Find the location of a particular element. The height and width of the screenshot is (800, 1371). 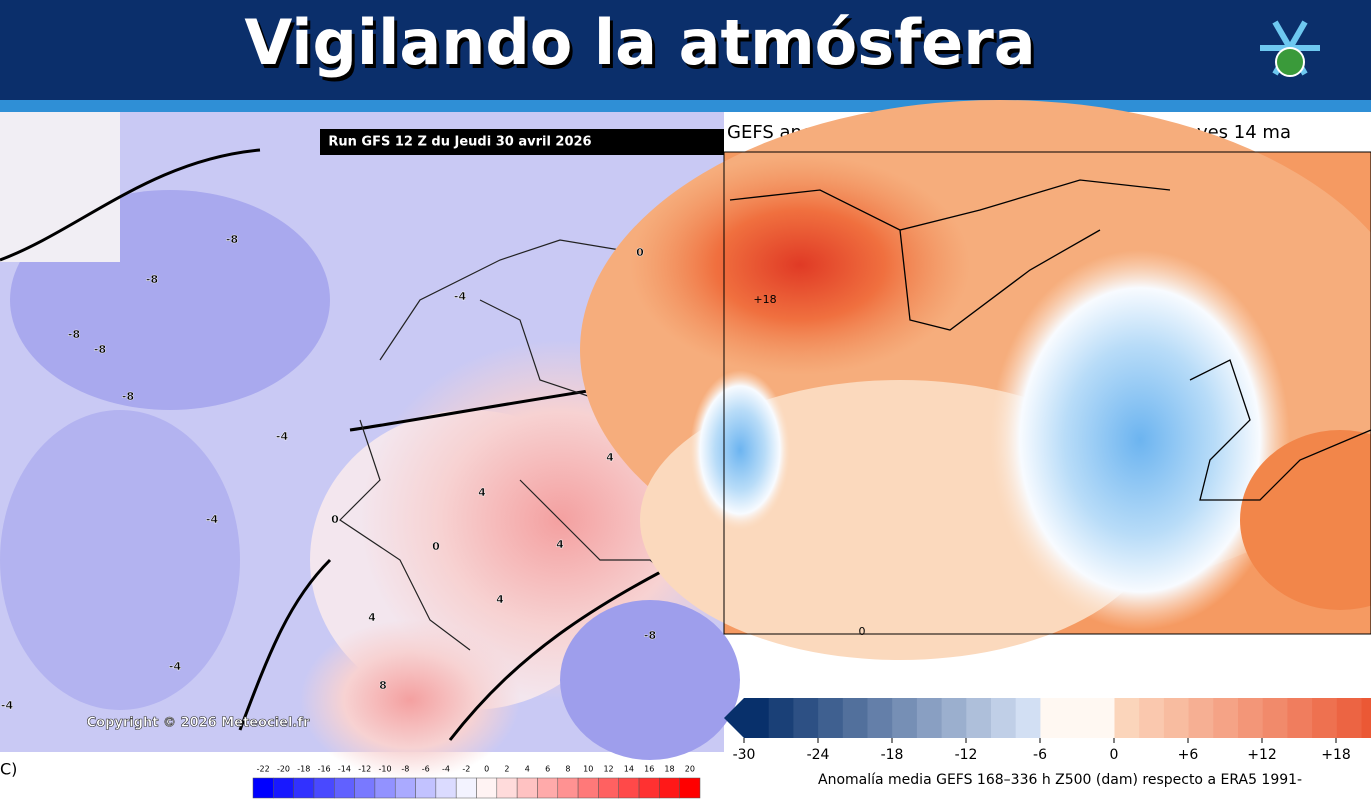

scale-label: 6 is located at coordinates (547, 769).